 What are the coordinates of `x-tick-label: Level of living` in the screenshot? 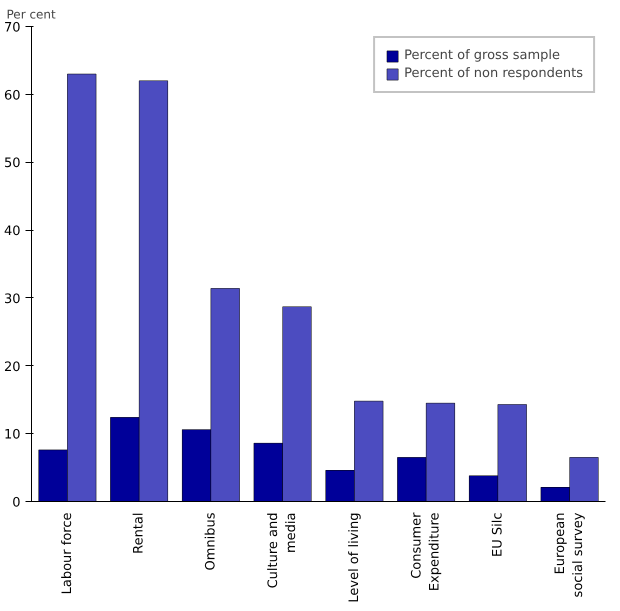 It's located at (354, 557).